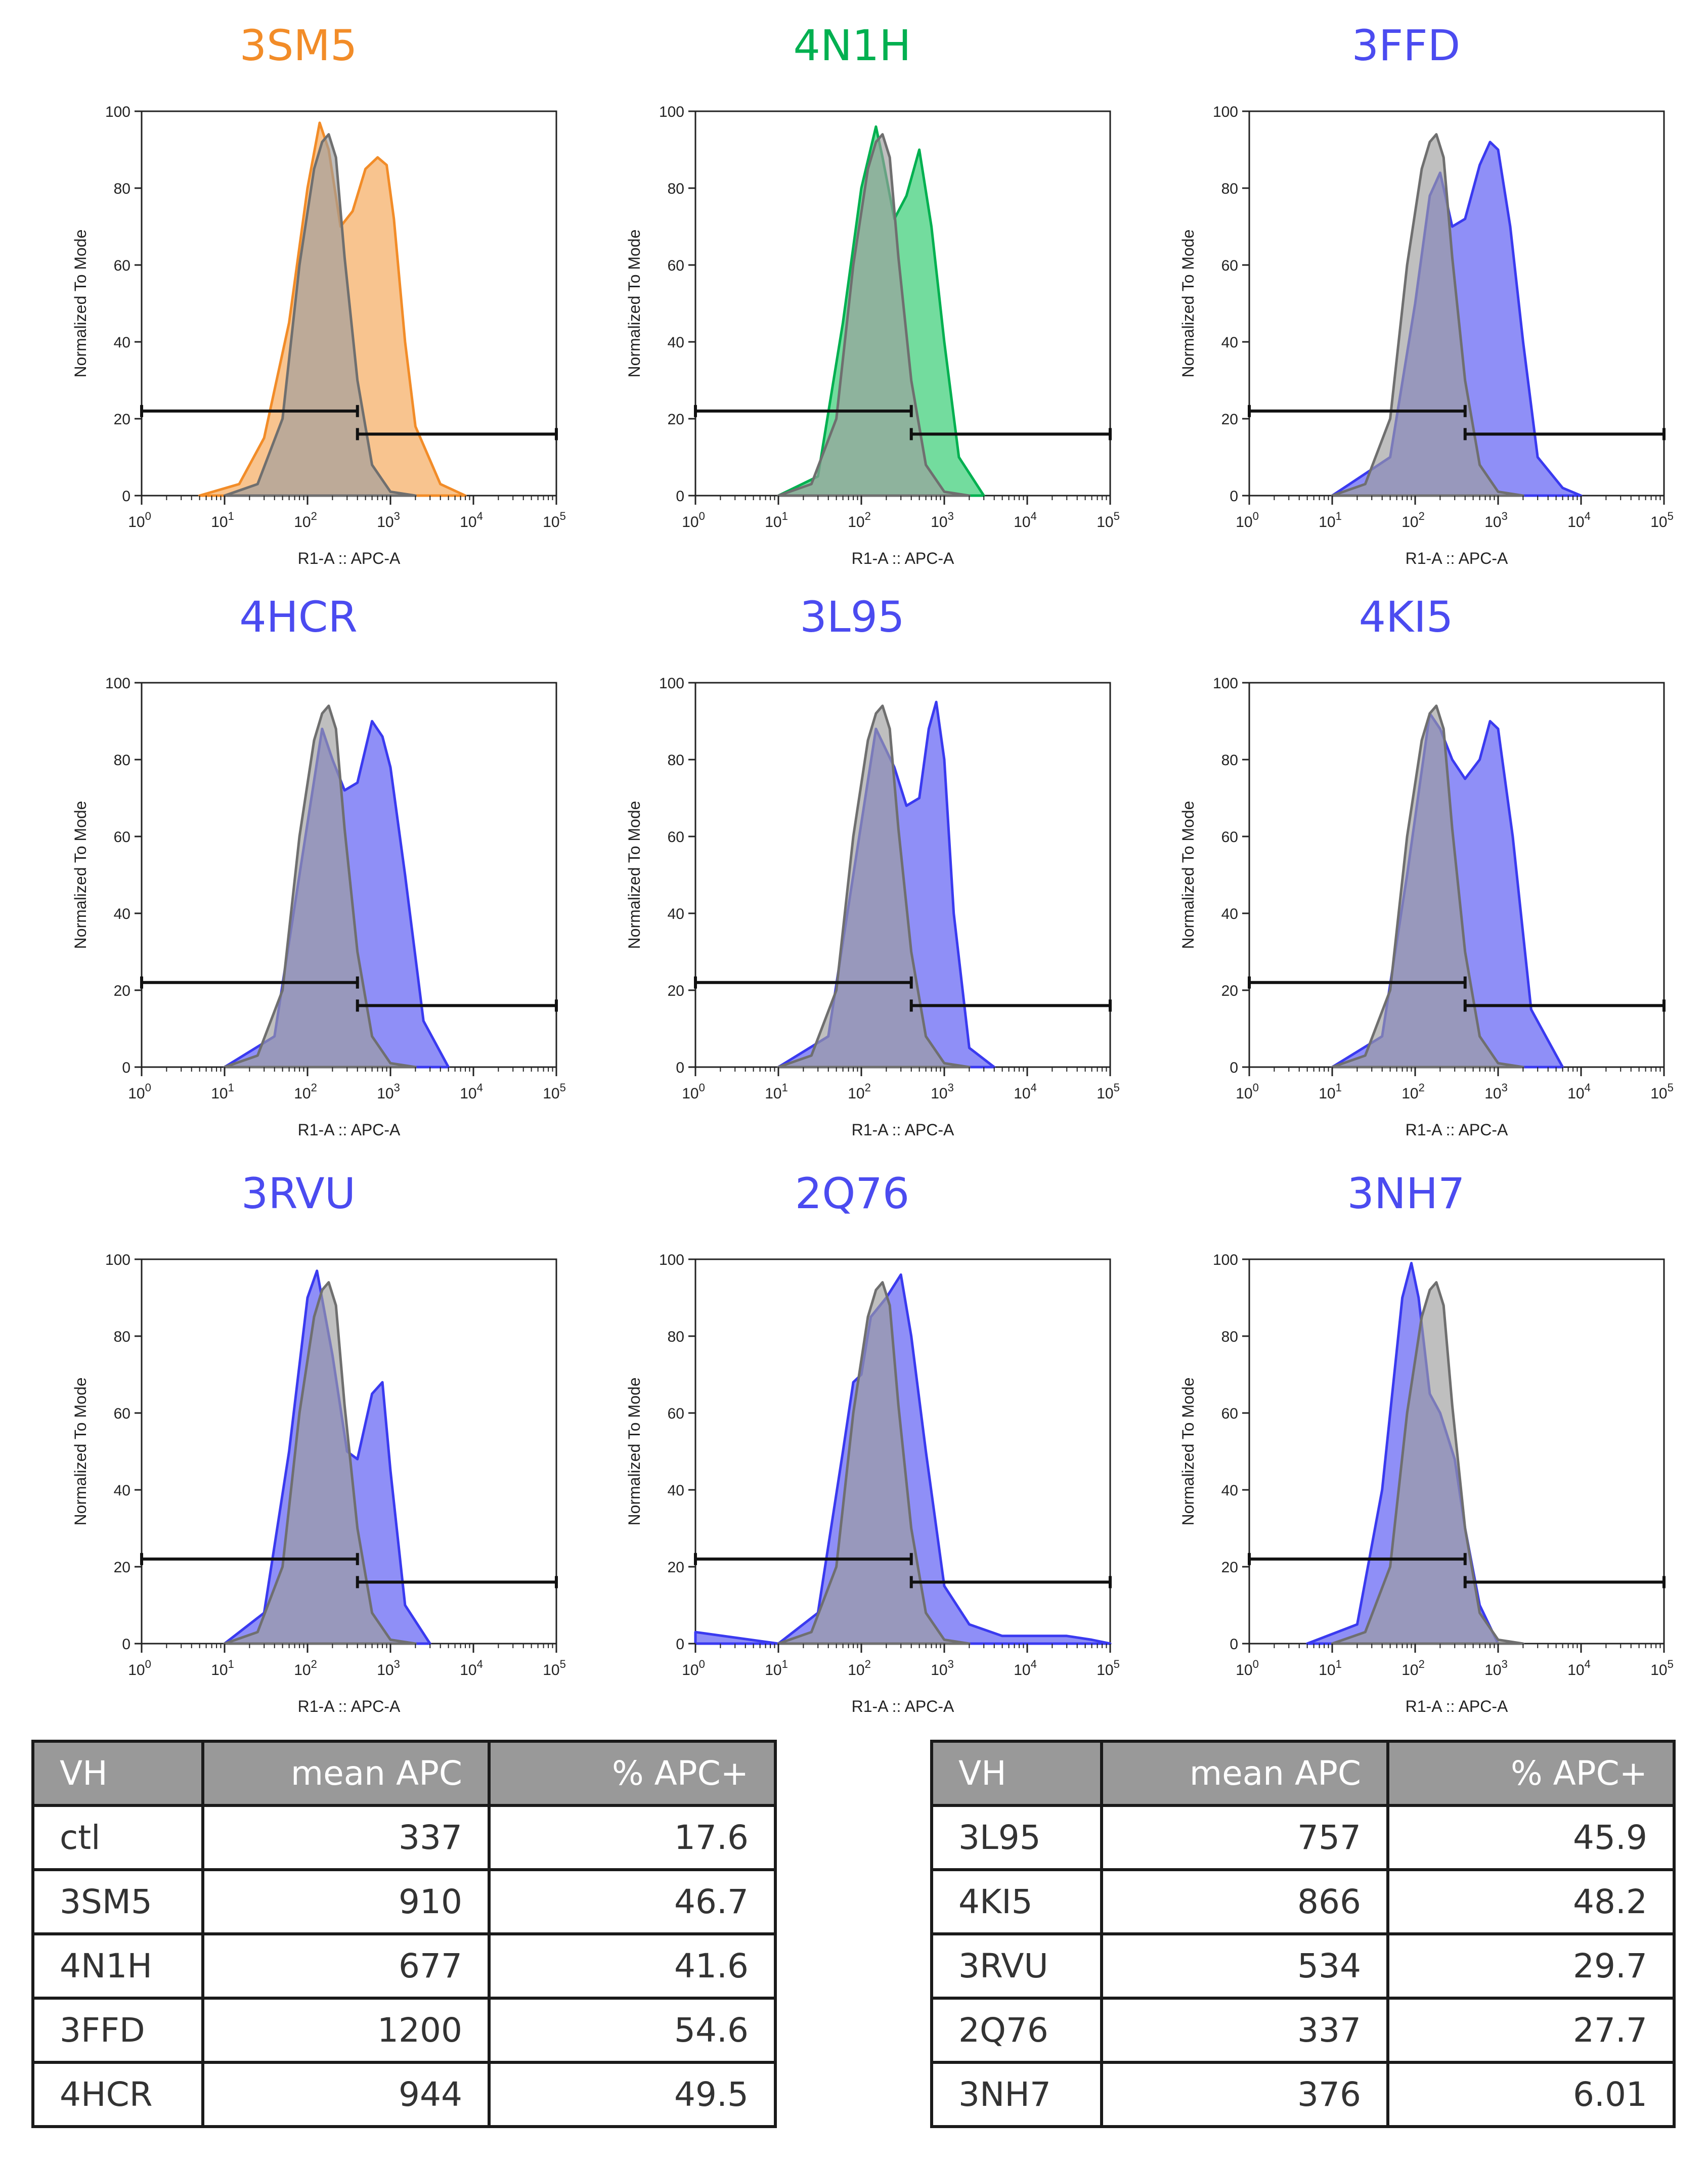 This screenshot has height=2163, width=1708. I want to click on table-row: 3FFD 1200 54.6, so click(404, 2030).